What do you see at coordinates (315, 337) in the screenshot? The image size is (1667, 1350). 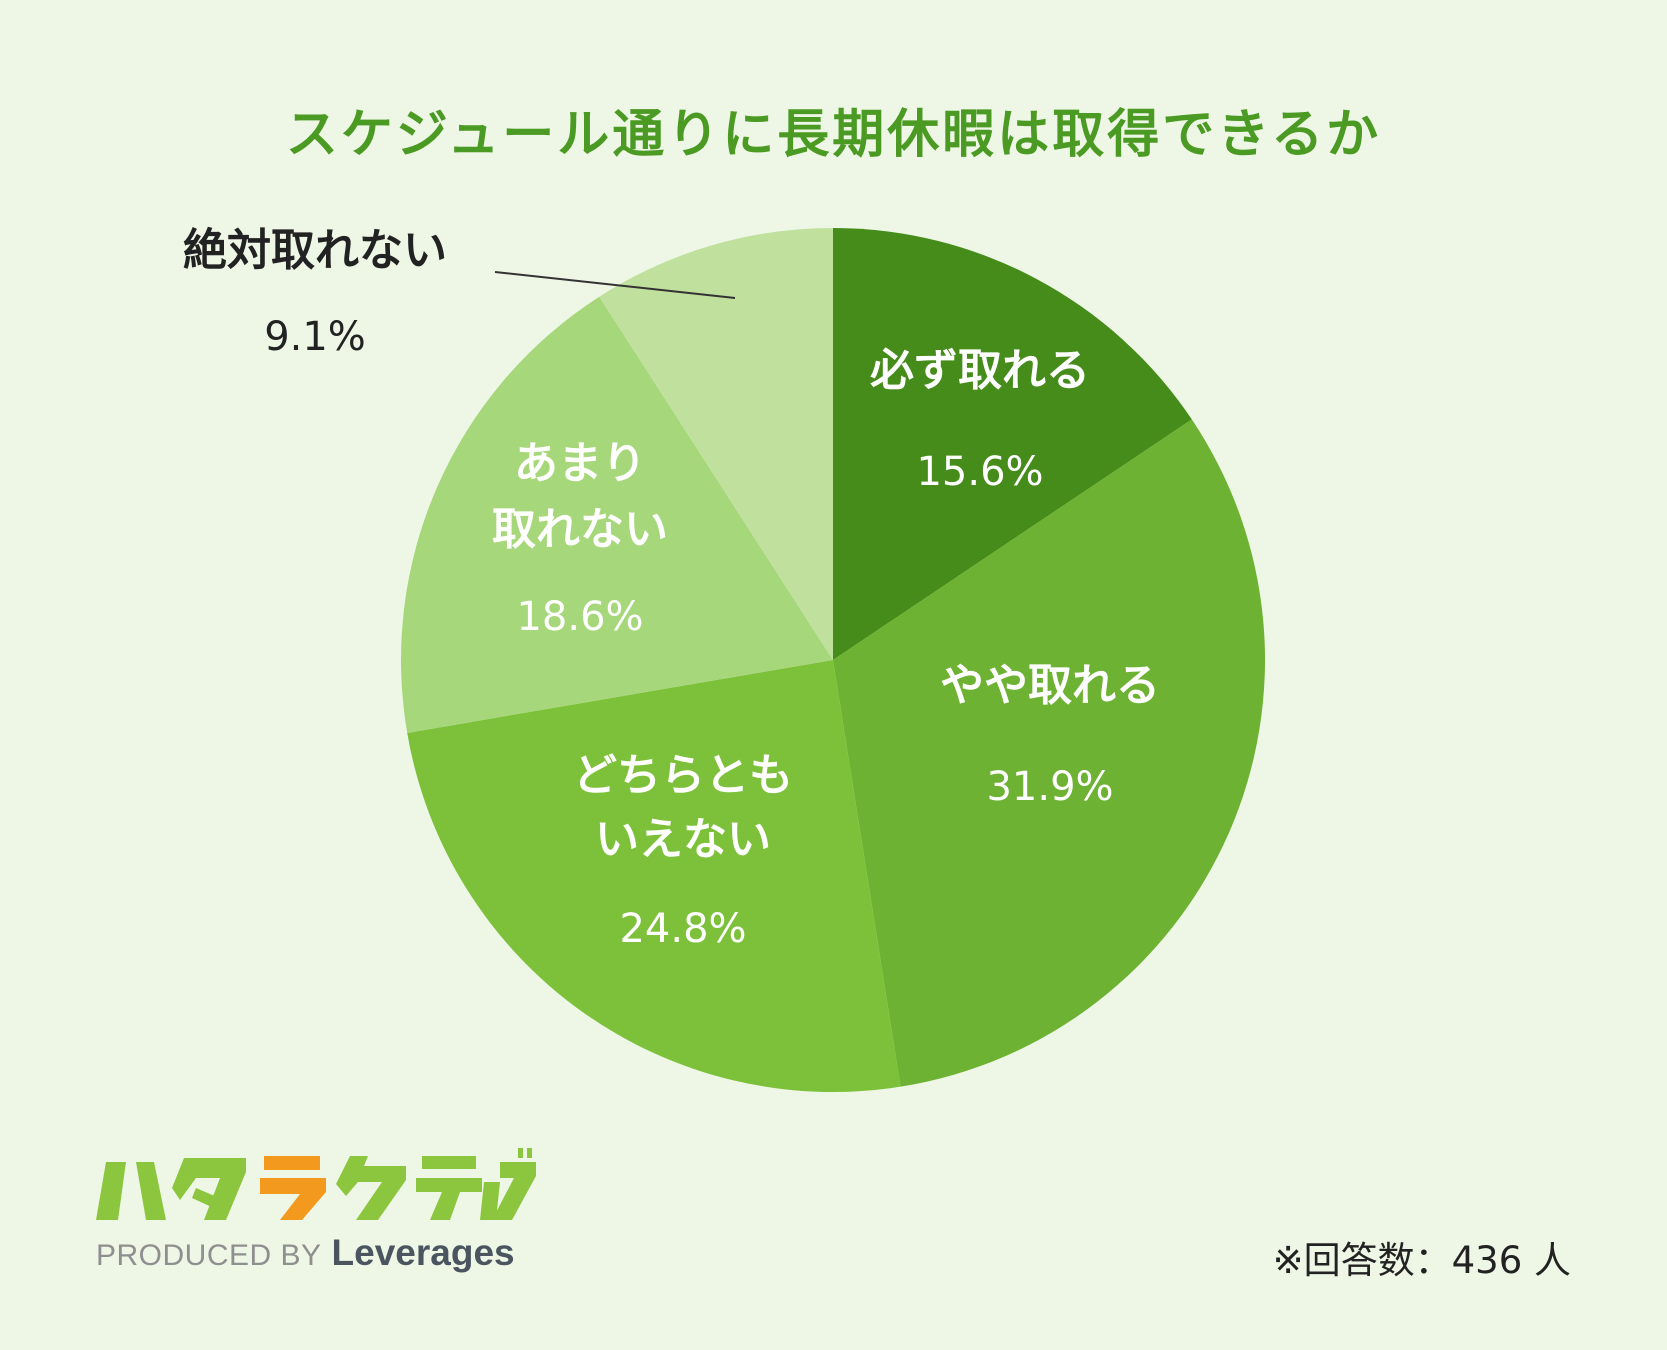 I see `slice-value-5: 9.1%` at bounding box center [315, 337].